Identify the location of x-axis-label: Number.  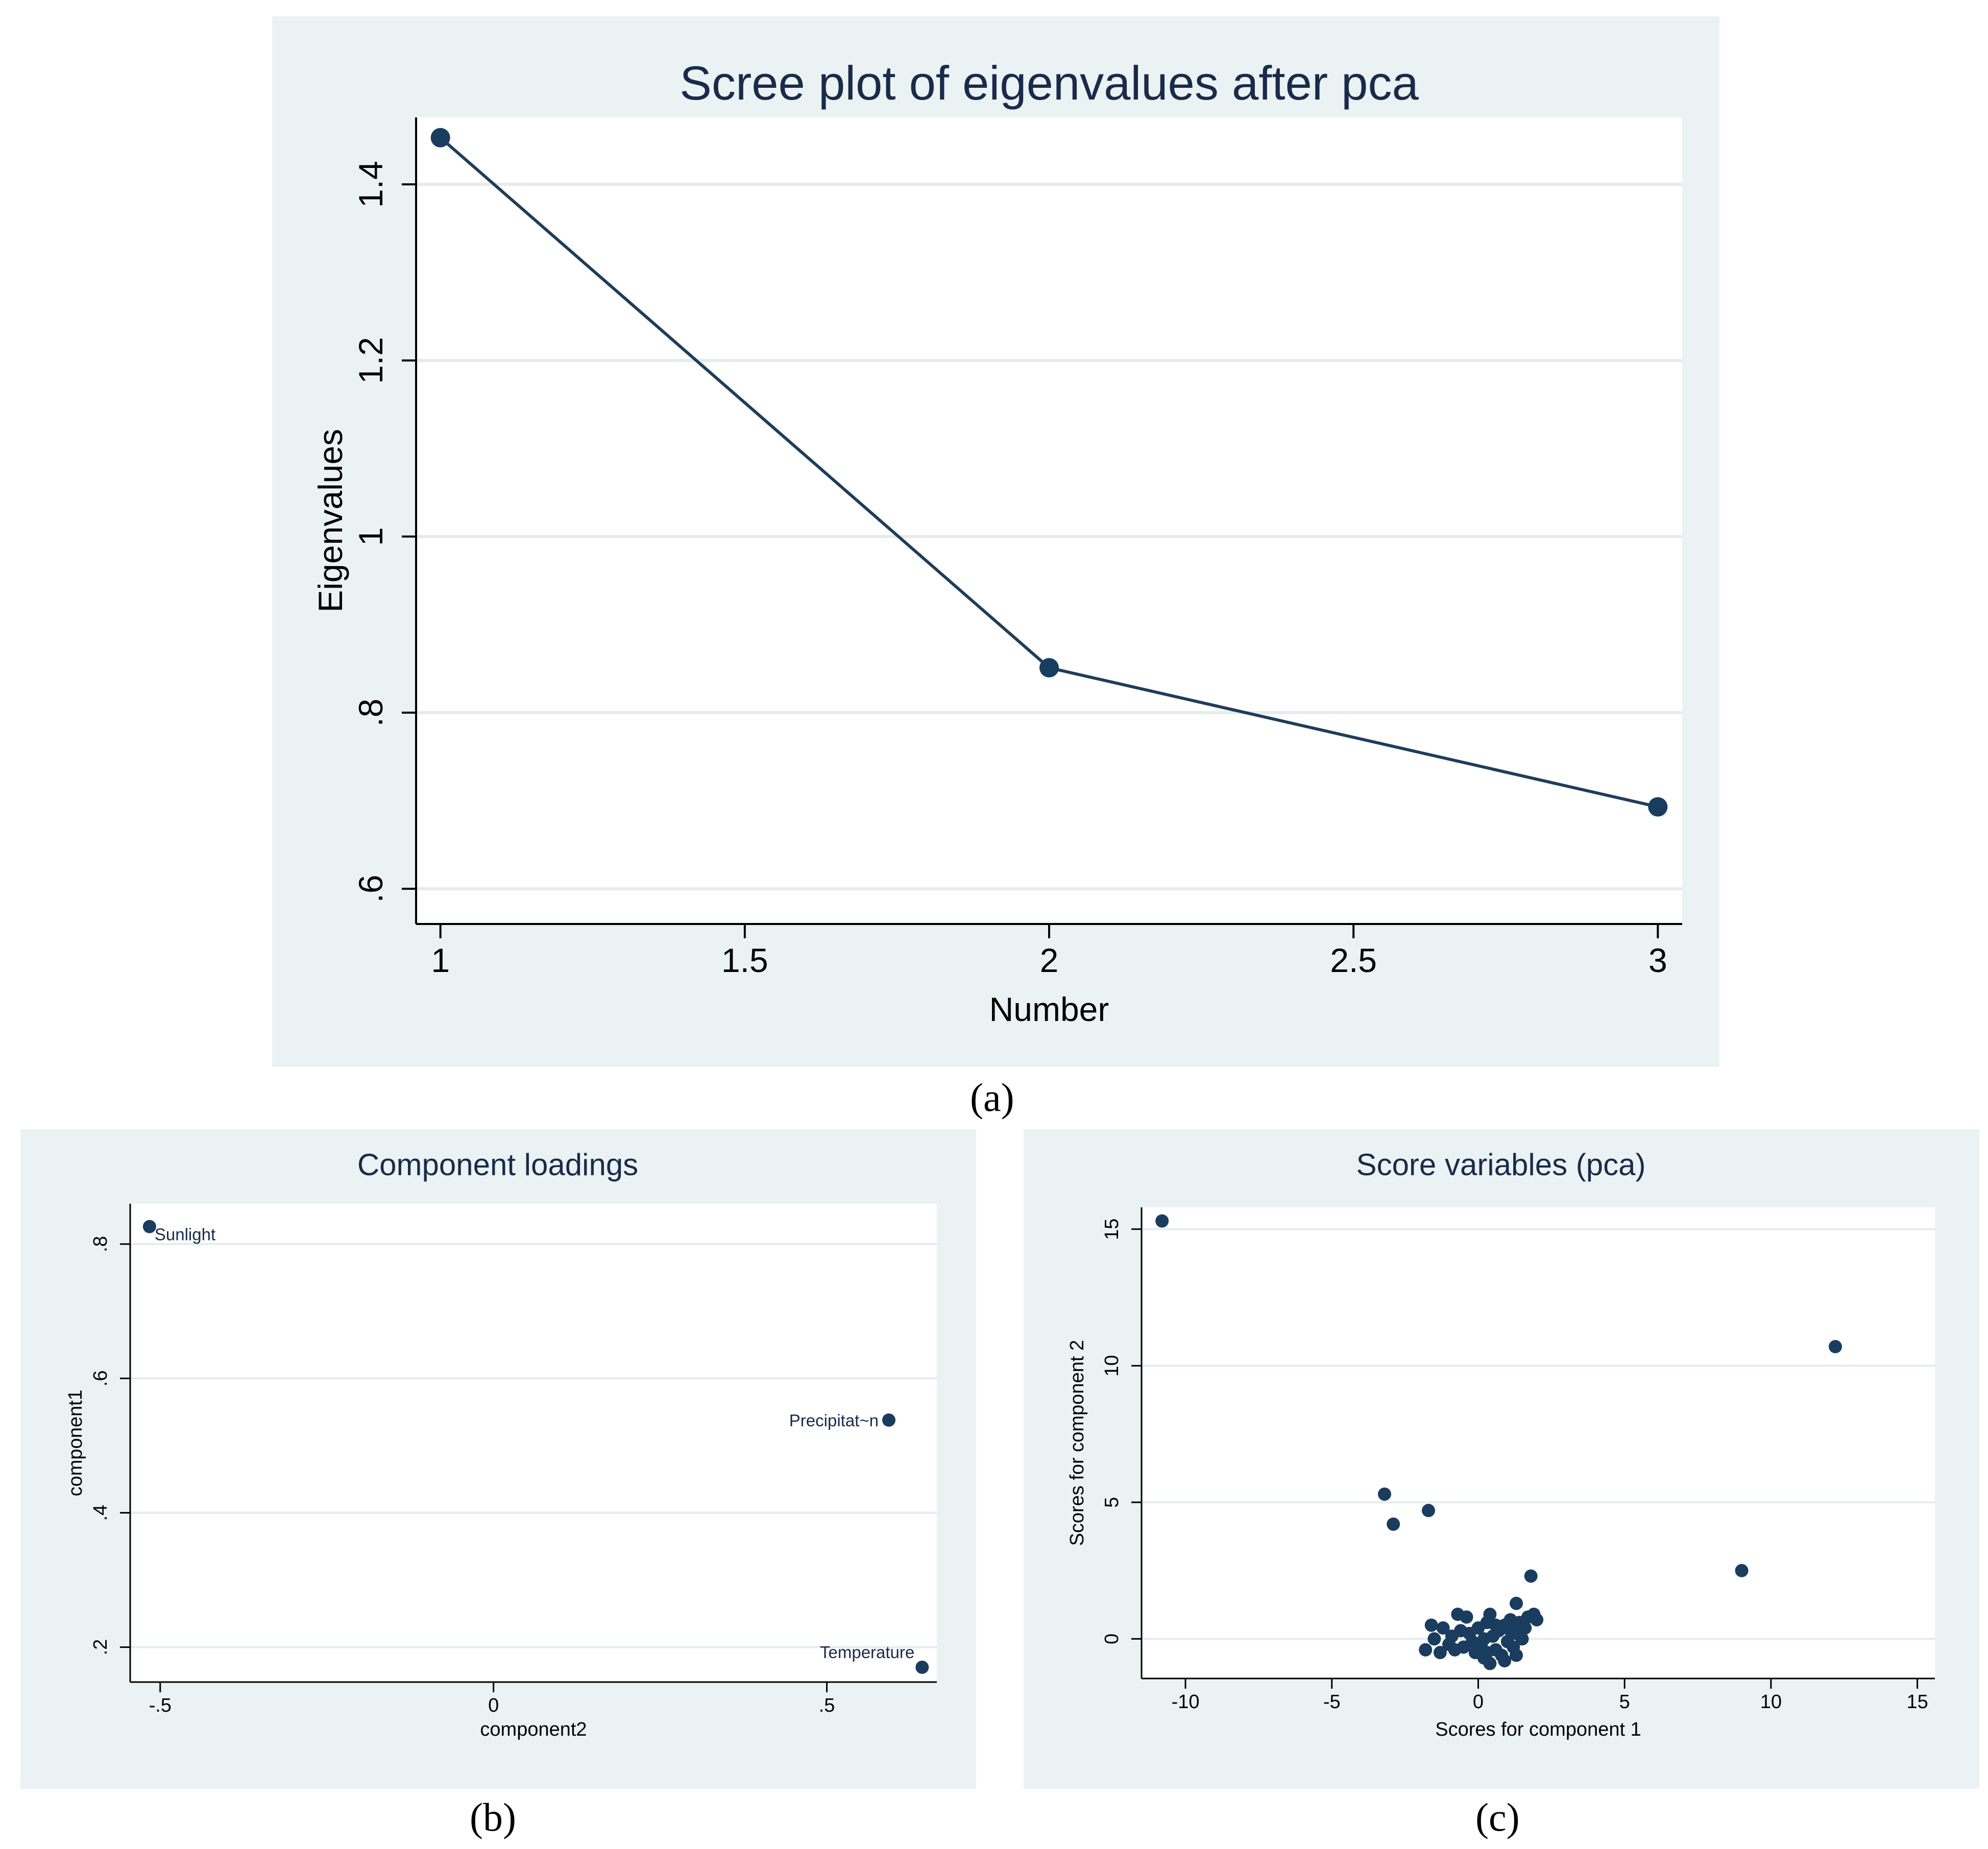
(1049, 1009).